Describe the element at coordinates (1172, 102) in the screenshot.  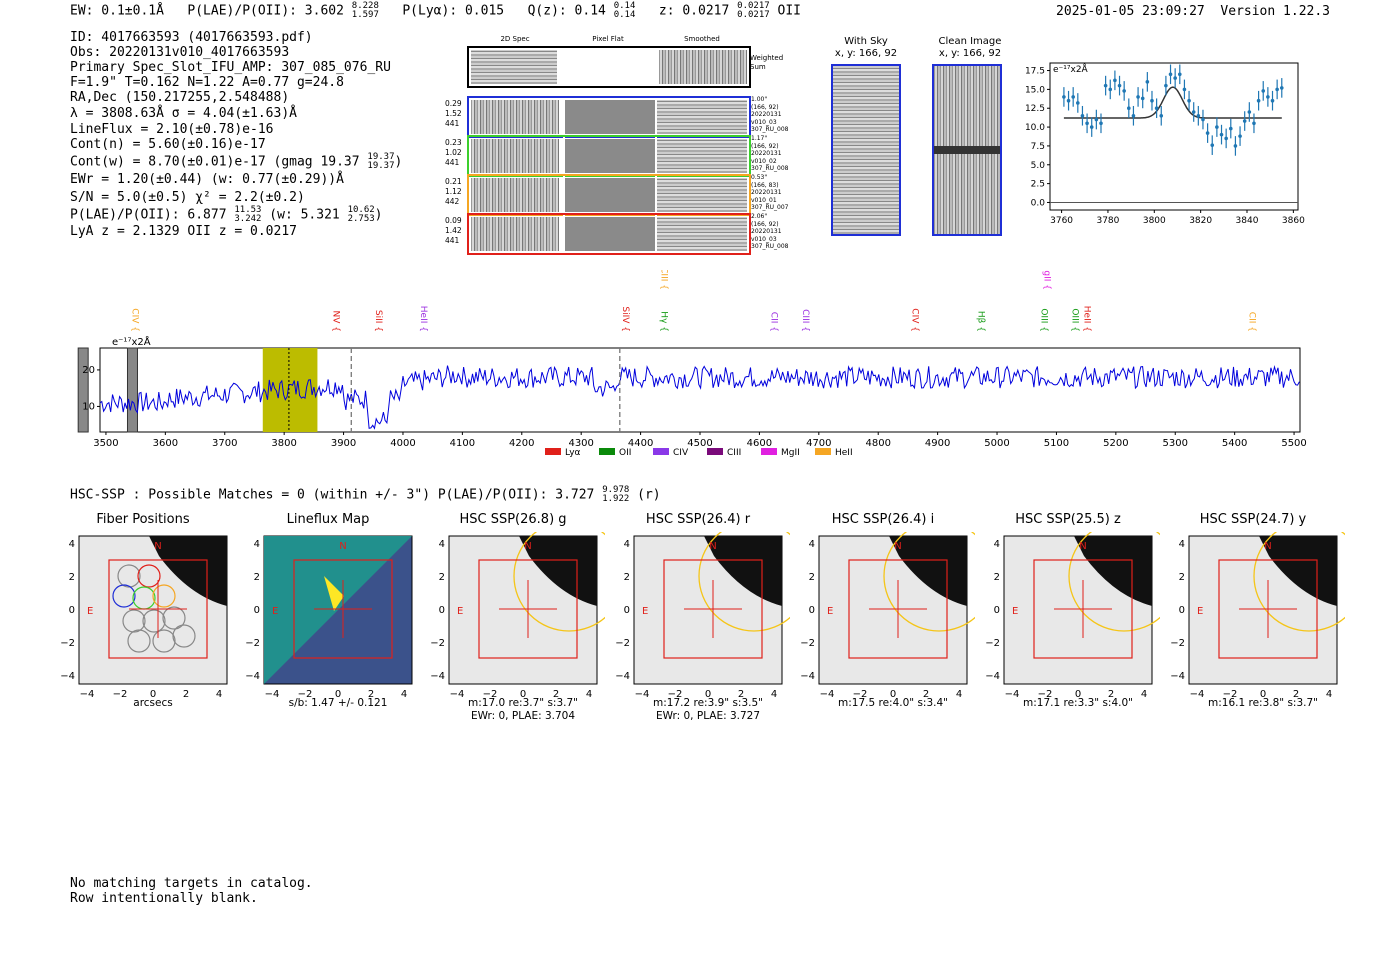
I see `zoom-model-curve` at that location.